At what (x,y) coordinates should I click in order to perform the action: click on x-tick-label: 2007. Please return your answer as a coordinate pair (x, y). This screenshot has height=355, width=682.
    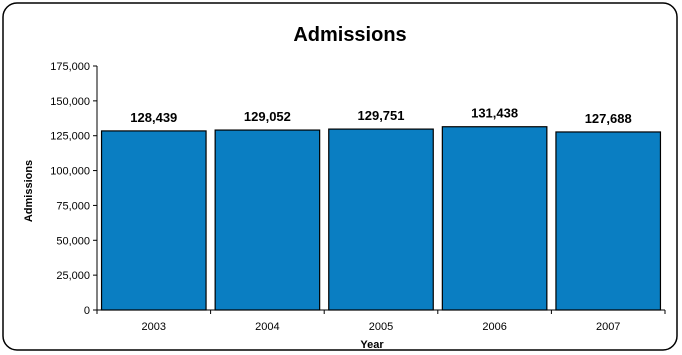
    Looking at the image, I should click on (608, 327).